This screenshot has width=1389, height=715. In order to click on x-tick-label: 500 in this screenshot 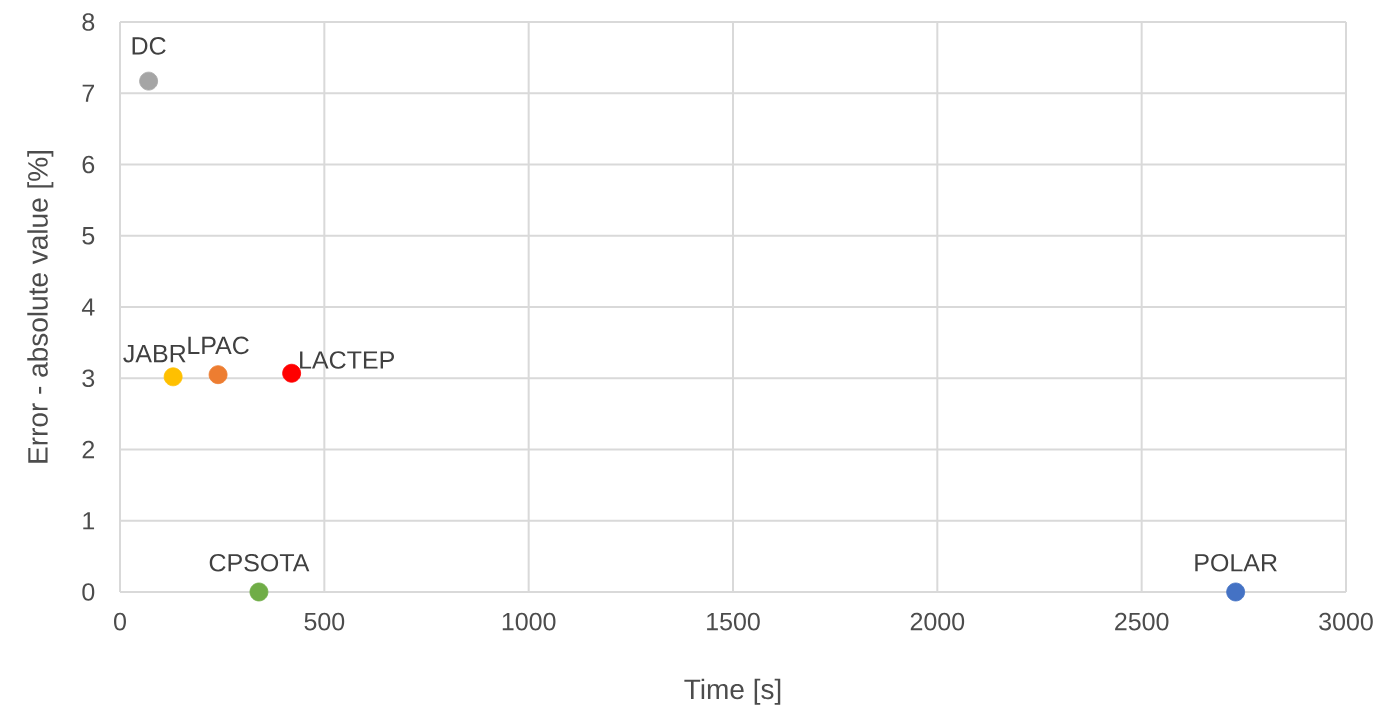, I will do `click(324, 621)`.